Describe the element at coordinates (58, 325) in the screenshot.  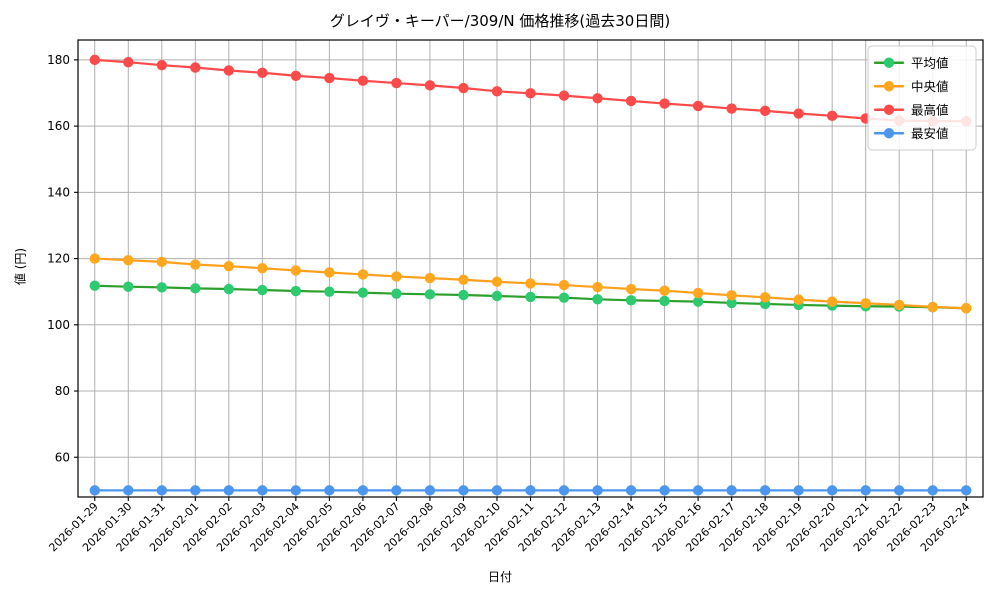
I see `y-tick-label: 100` at that location.